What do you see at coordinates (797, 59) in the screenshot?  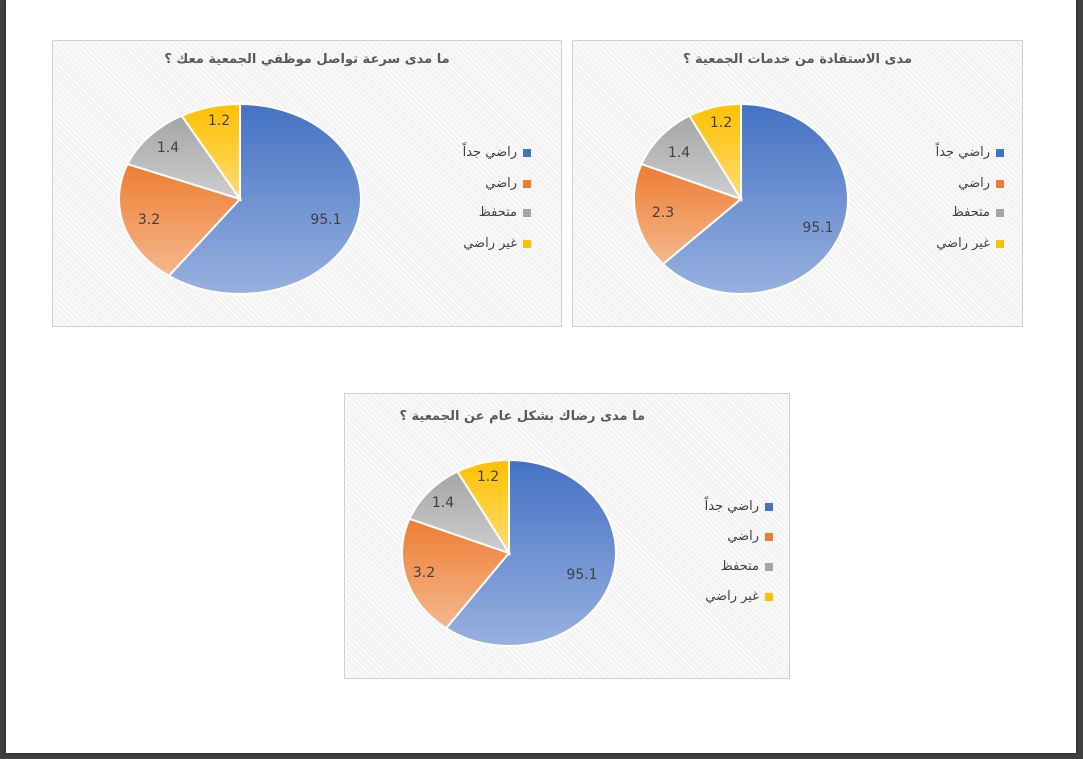 I see `chart-title: مدى الاستفادة من خدمات الجمعية ؟` at bounding box center [797, 59].